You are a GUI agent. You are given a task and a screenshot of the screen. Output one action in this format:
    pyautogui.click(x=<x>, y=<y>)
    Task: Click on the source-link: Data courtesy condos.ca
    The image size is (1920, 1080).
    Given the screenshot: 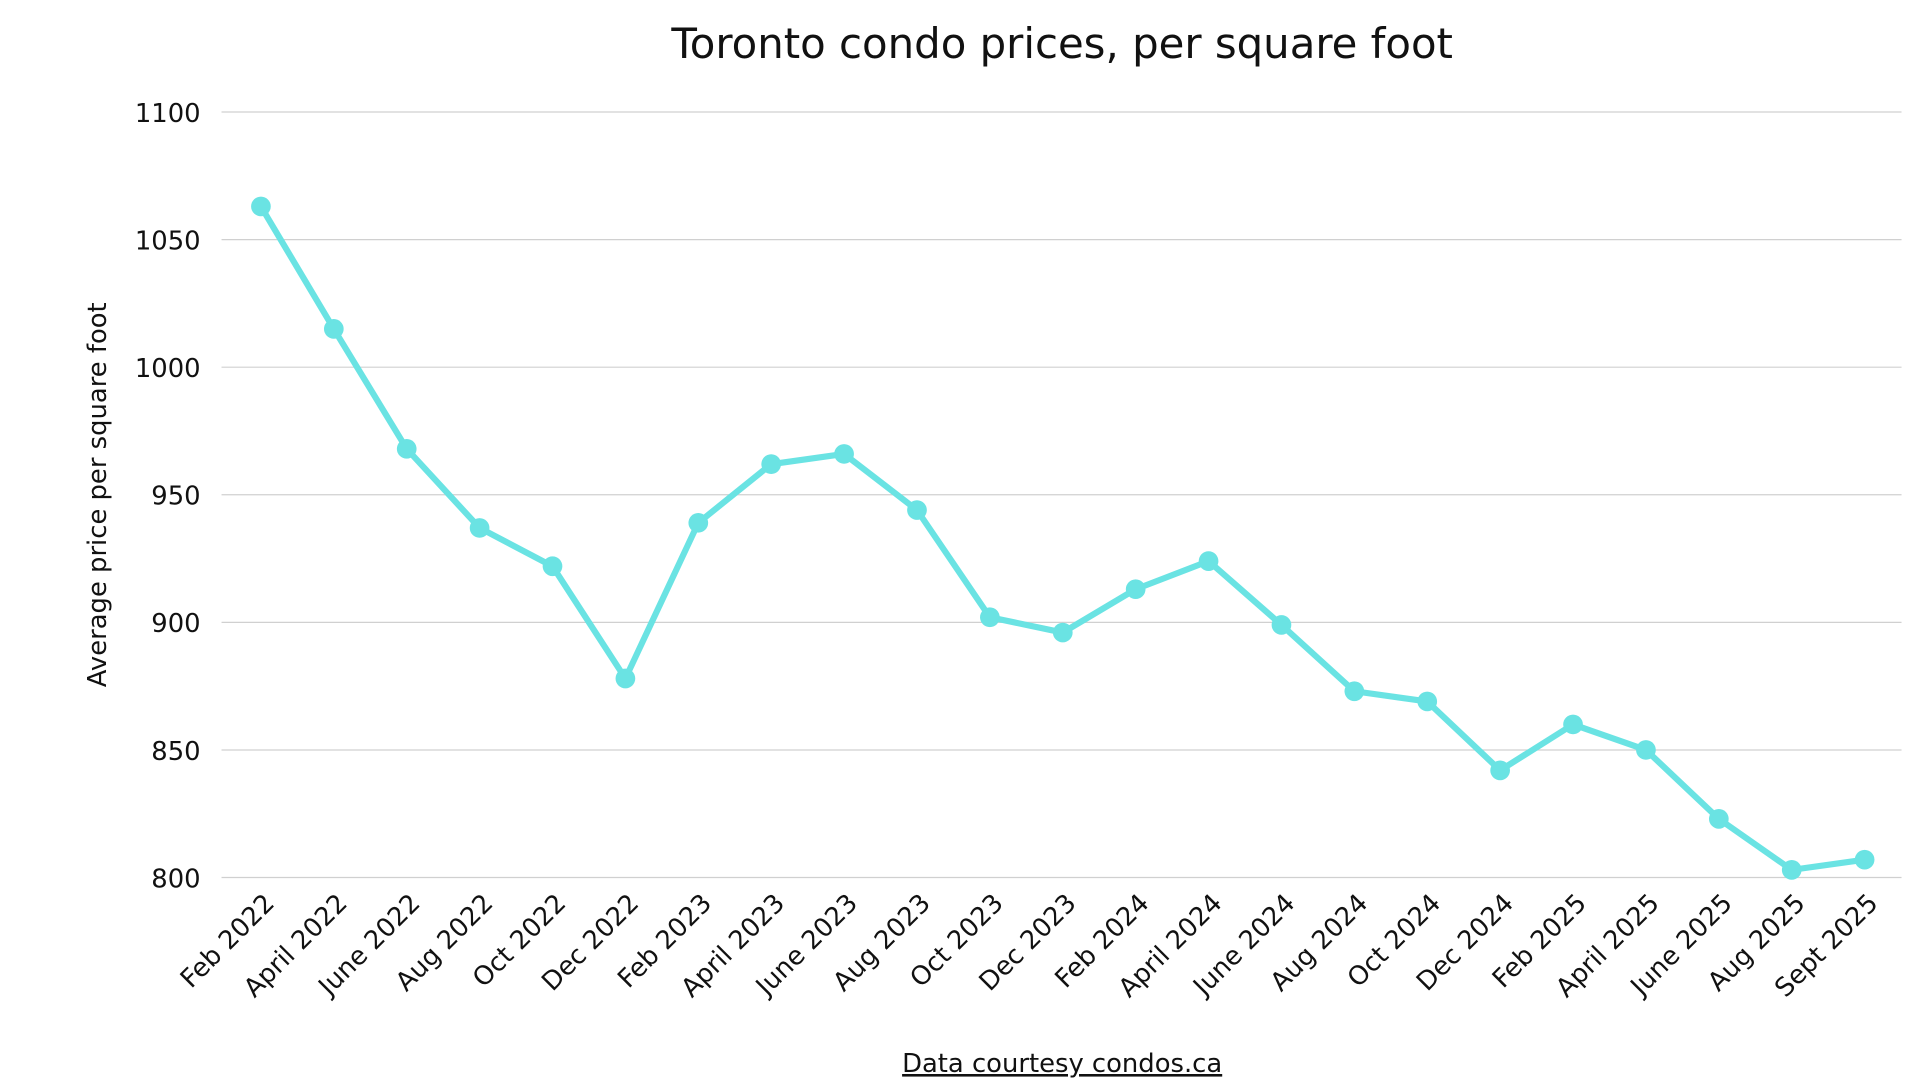 What is the action you would take?
    pyautogui.click(x=1062, y=1064)
    